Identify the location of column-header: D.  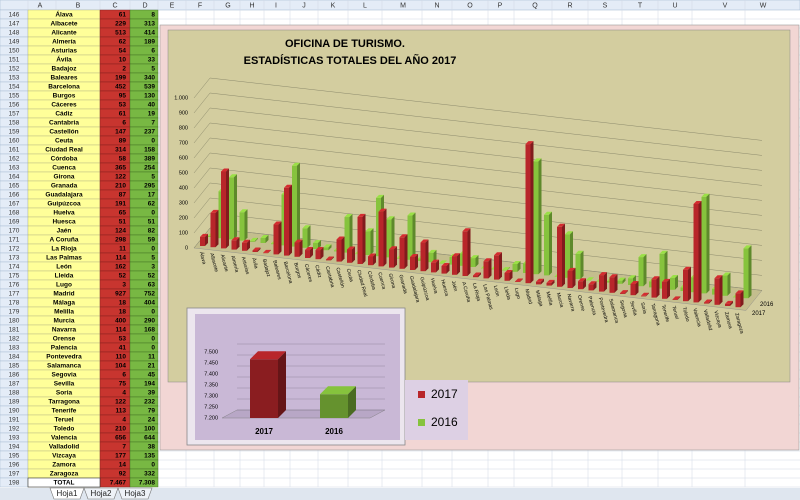
(144, 5).